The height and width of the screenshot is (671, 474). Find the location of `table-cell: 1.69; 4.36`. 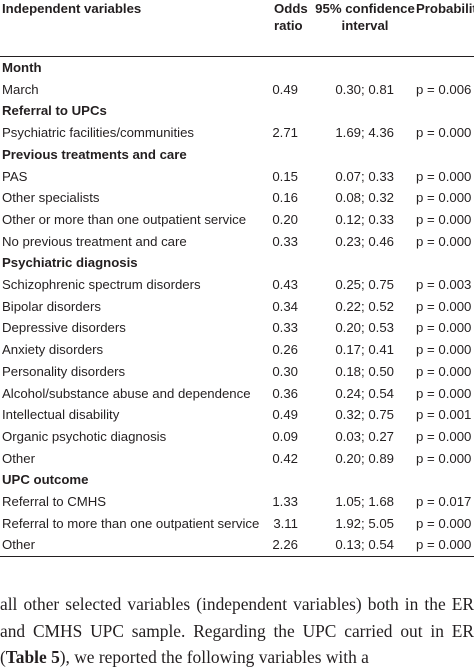

table-cell: 1.69; 4.36 is located at coordinates (364, 133).